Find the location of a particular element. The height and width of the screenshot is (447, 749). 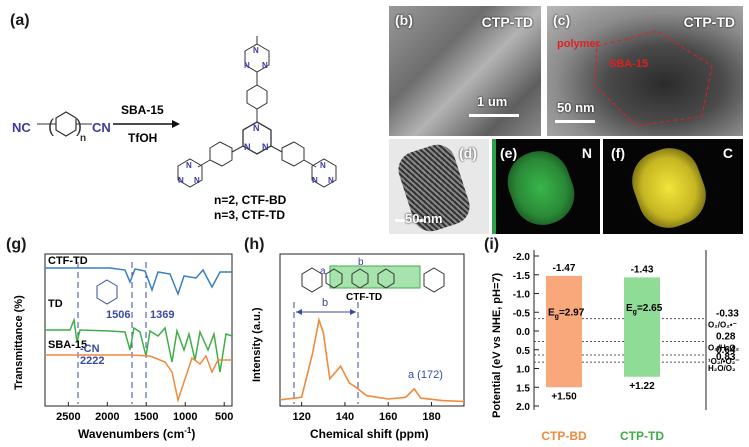

panel-f-element: C is located at coordinates (727, 153).